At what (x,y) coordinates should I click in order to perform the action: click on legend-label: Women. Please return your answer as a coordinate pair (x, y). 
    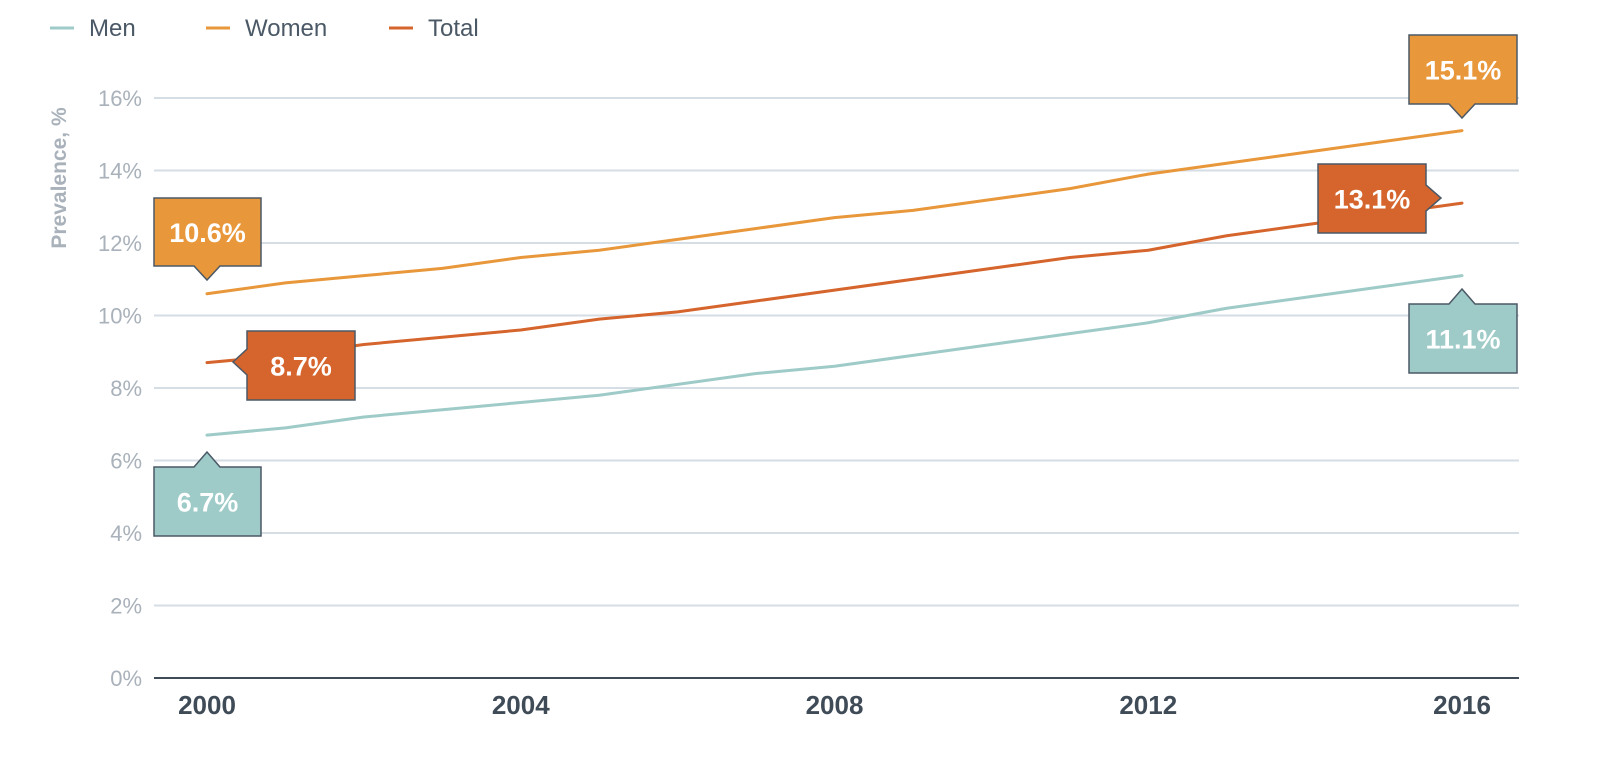
    Looking at the image, I should click on (286, 28).